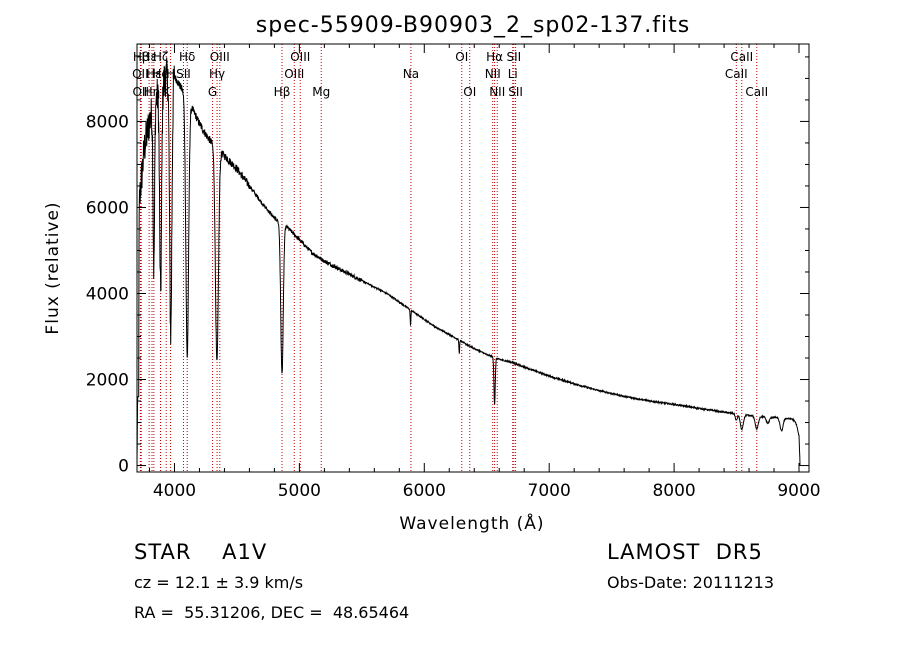 This screenshot has width=900, height=649. Describe the element at coordinates (321, 92) in the screenshot. I see `line-label: Mg` at that location.